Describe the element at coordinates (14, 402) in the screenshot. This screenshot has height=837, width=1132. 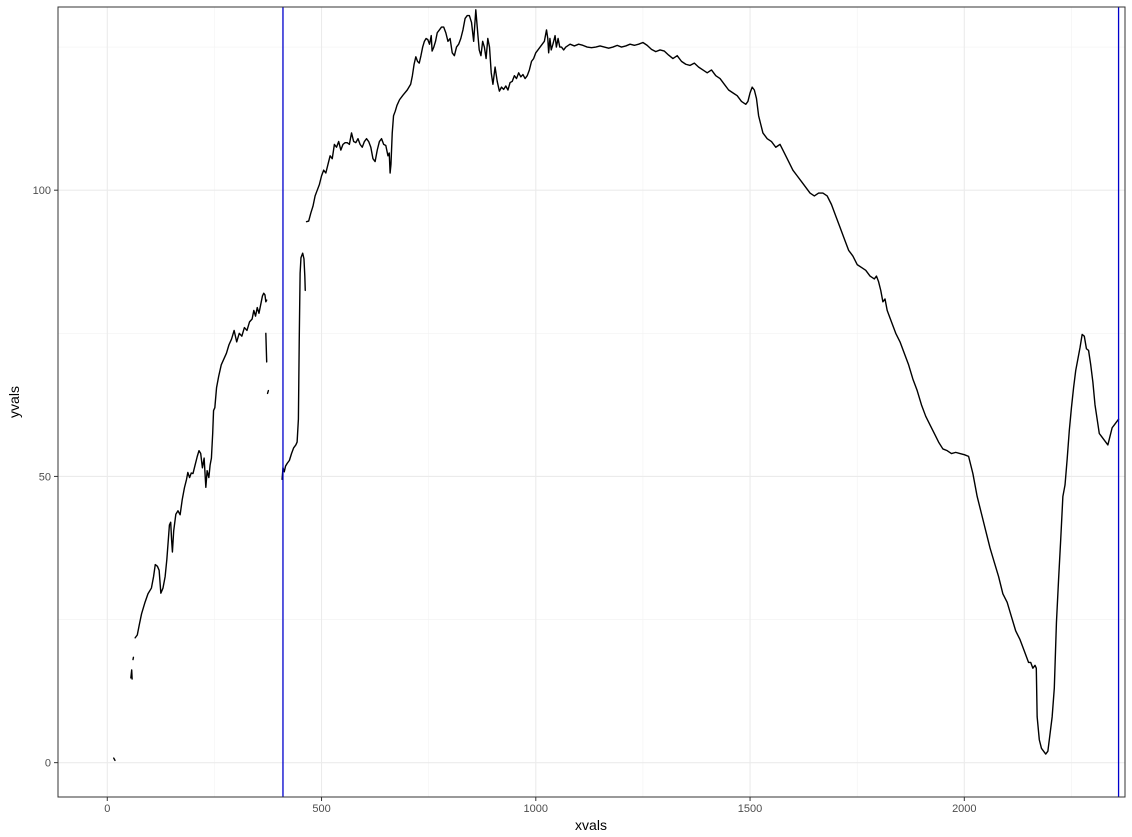
I see `y-axis-title: yvals` at that location.